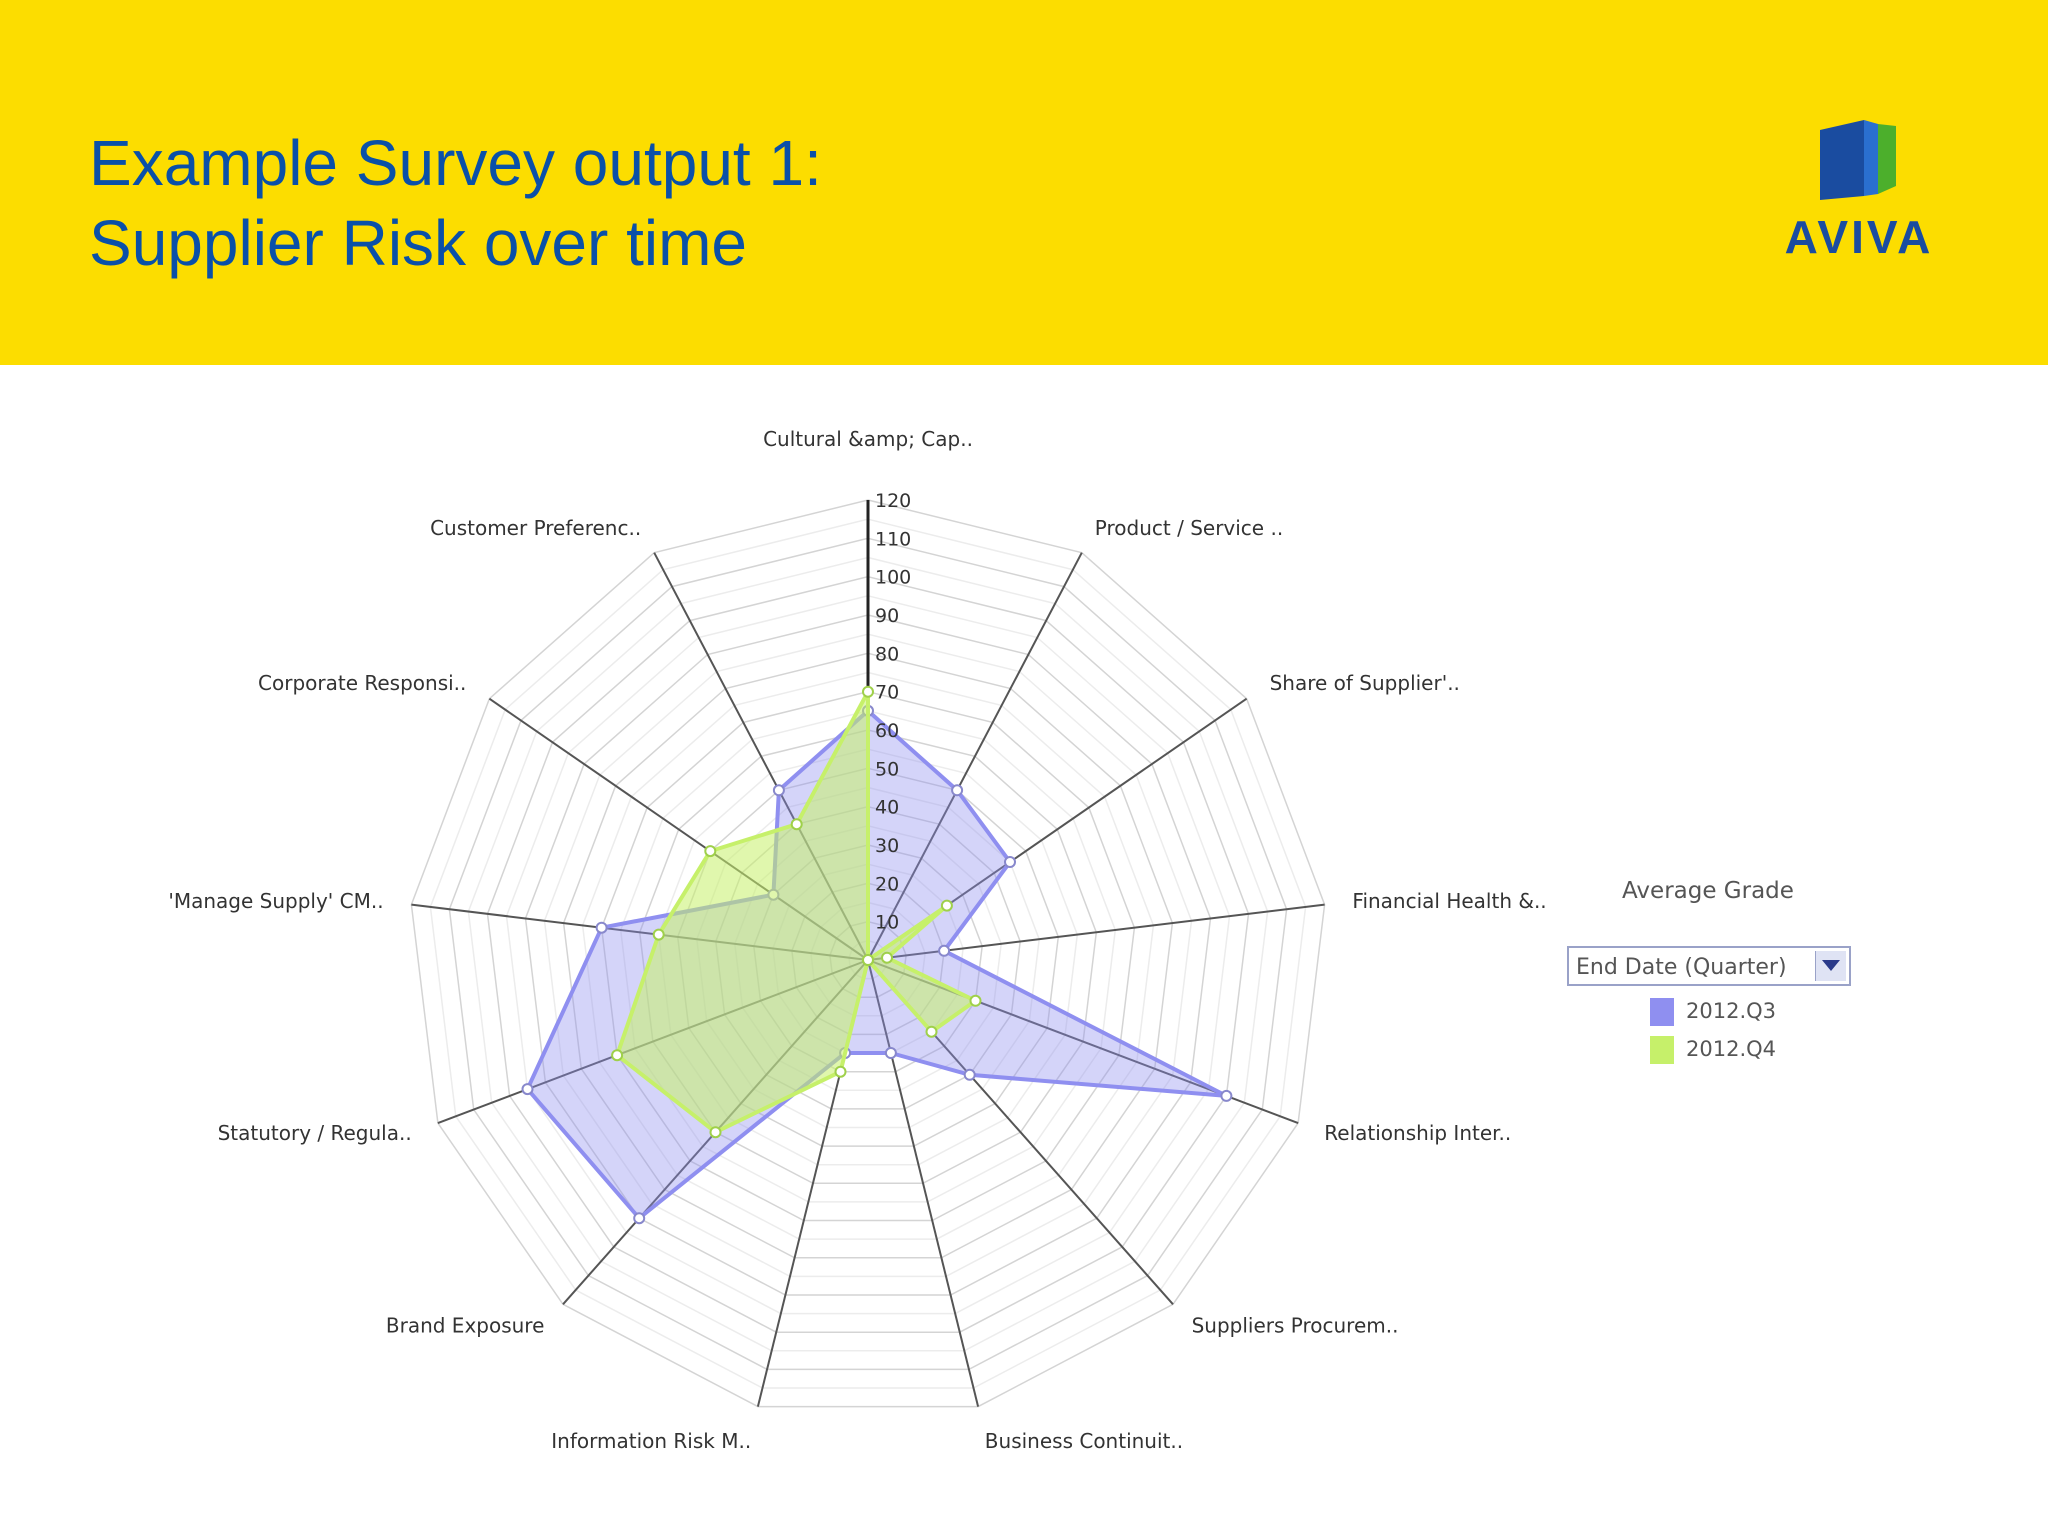 The image size is (2048, 1536). I want to click on page-title-line1: Example Survey output 1:, so click(455, 163).